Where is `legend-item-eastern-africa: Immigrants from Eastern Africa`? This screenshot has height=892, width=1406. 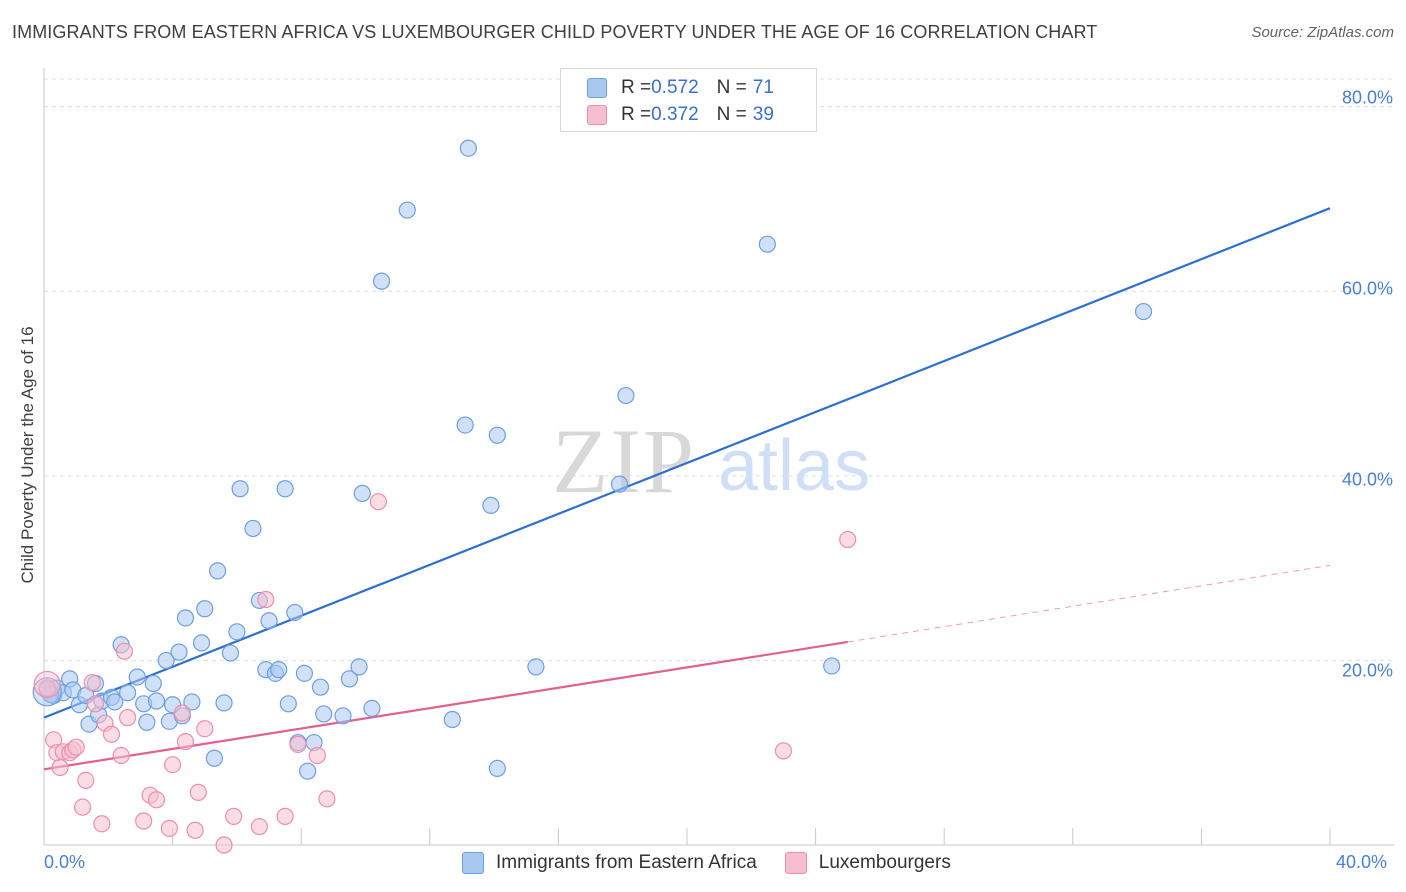
legend-item-eastern-africa: Immigrants from Eastern Africa is located at coordinates (609, 863).